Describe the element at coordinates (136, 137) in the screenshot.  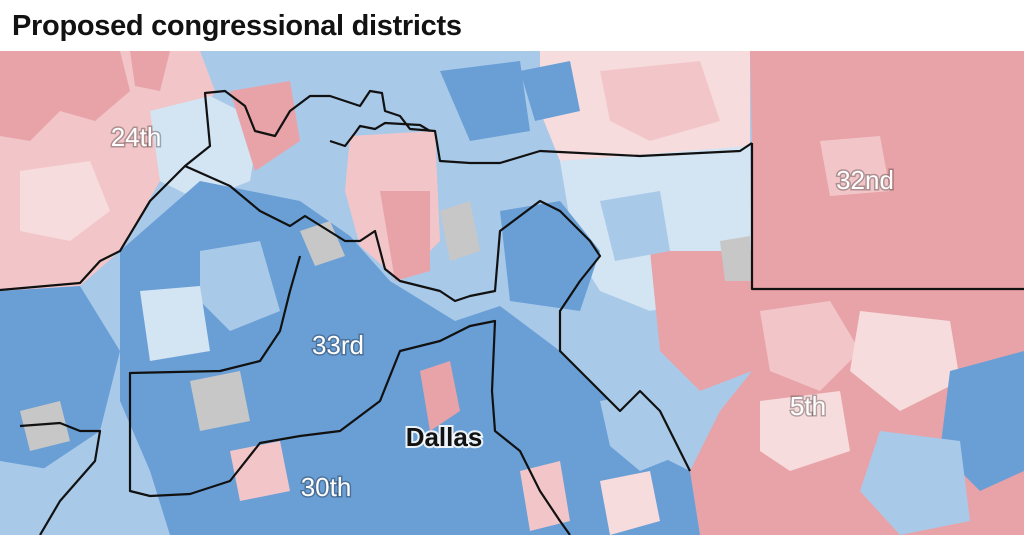
I see `district-label-24th: 24th` at that location.